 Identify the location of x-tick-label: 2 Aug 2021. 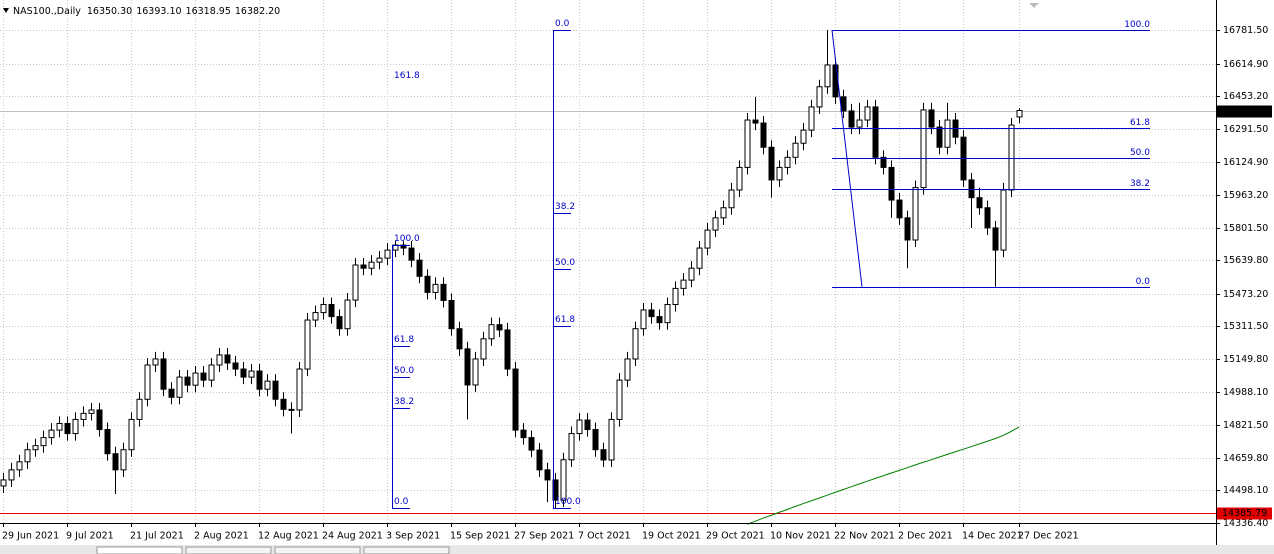
(221, 536).